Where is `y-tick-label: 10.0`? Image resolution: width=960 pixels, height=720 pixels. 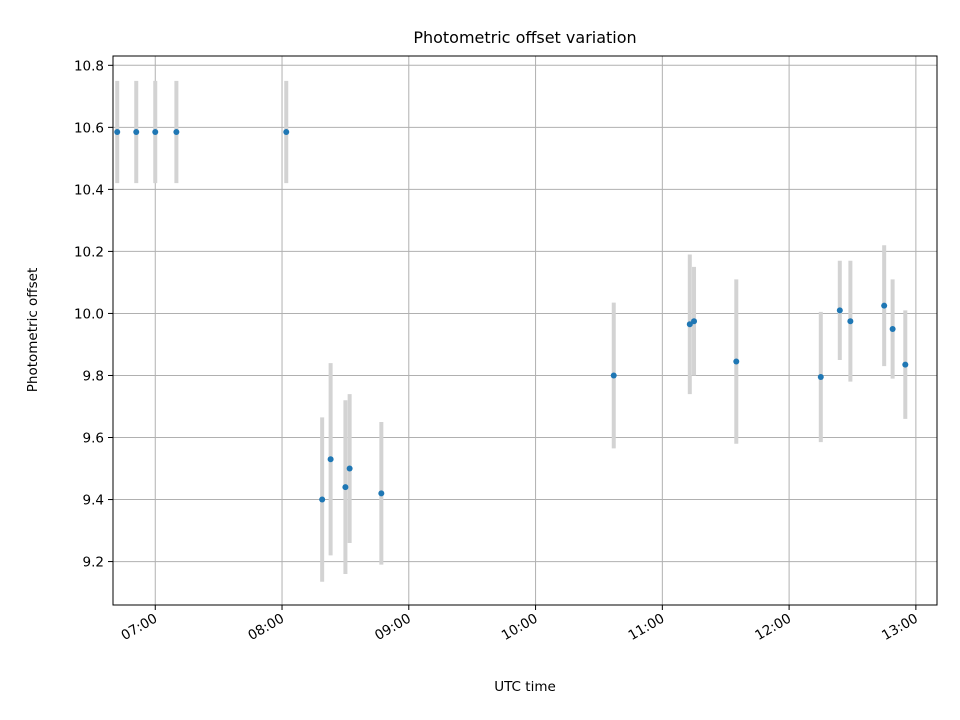
y-tick-label: 10.0 is located at coordinates (89, 314).